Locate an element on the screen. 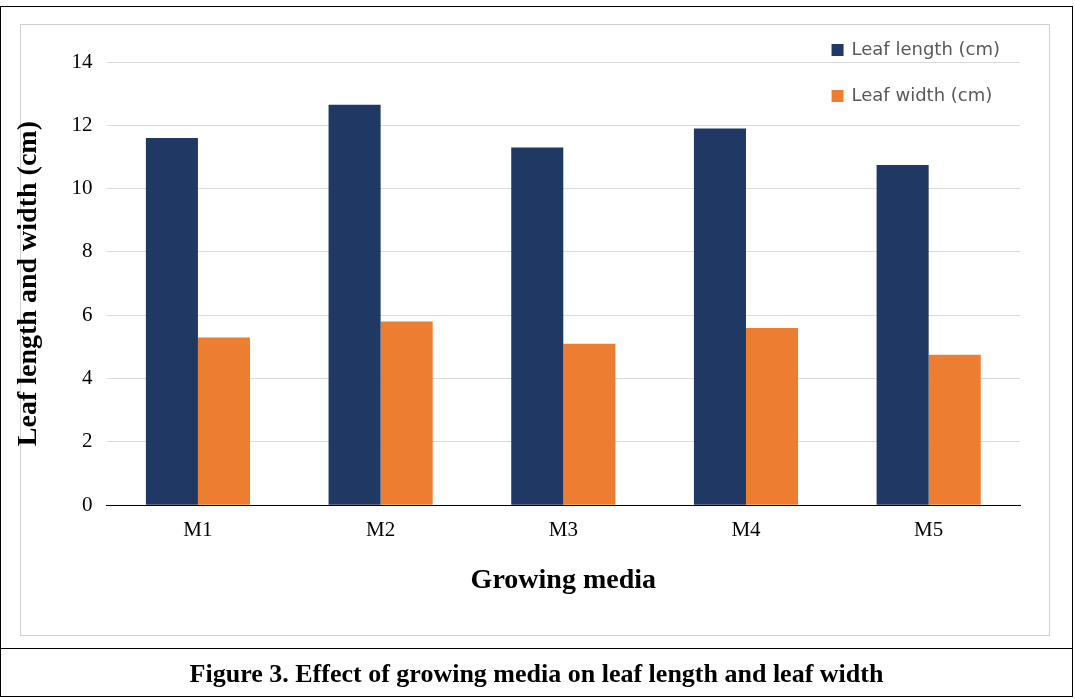  y-tick-label: 4 is located at coordinates (88, 377).